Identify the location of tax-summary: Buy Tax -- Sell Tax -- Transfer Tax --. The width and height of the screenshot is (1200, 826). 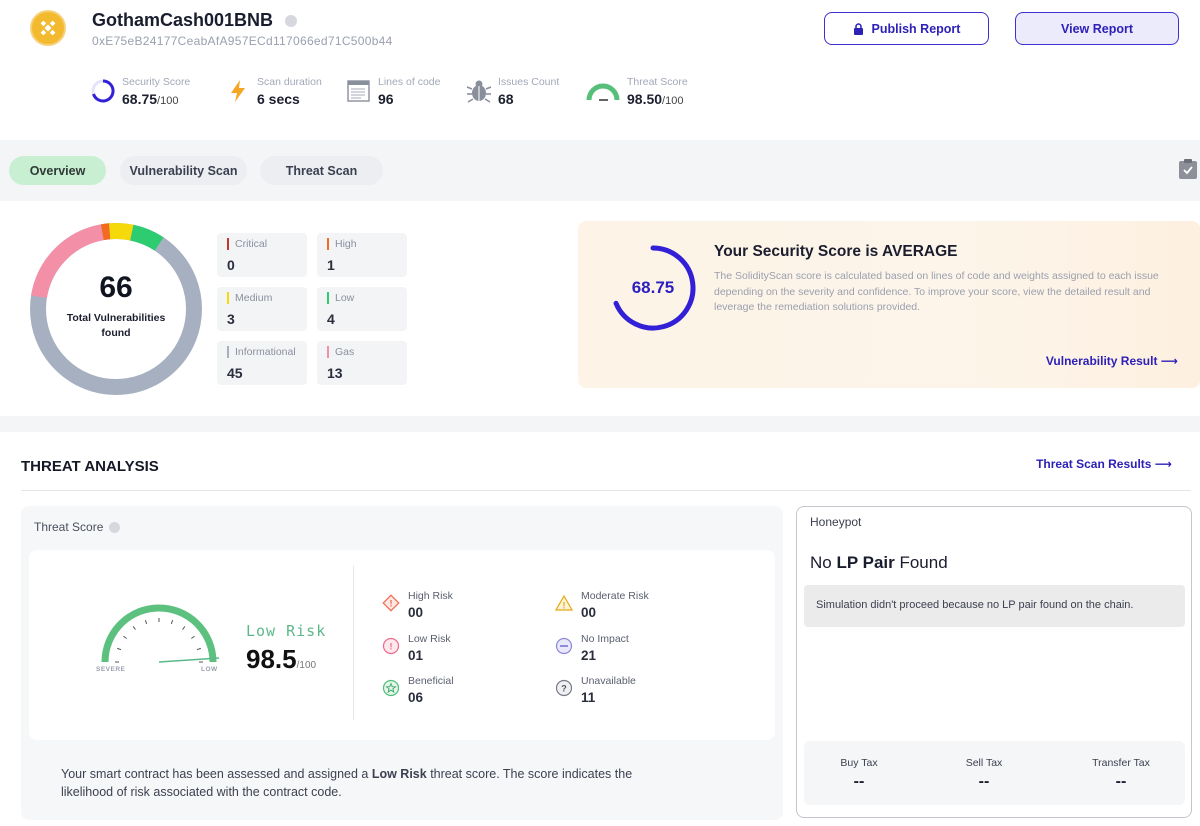
(994, 773).